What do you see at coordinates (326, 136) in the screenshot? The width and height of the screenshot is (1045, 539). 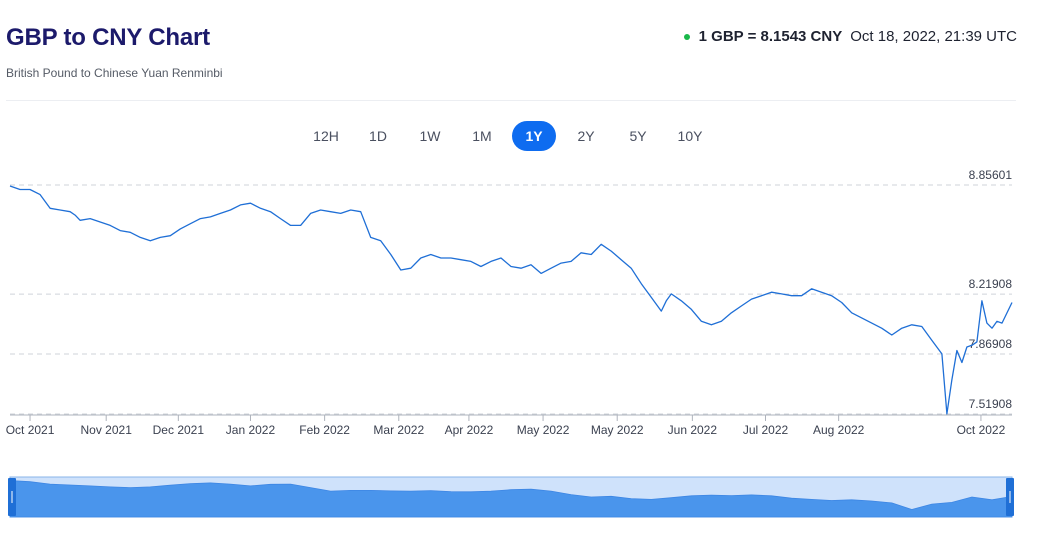 I see `range-button-12h: 12H` at bounding box center [326, 136].